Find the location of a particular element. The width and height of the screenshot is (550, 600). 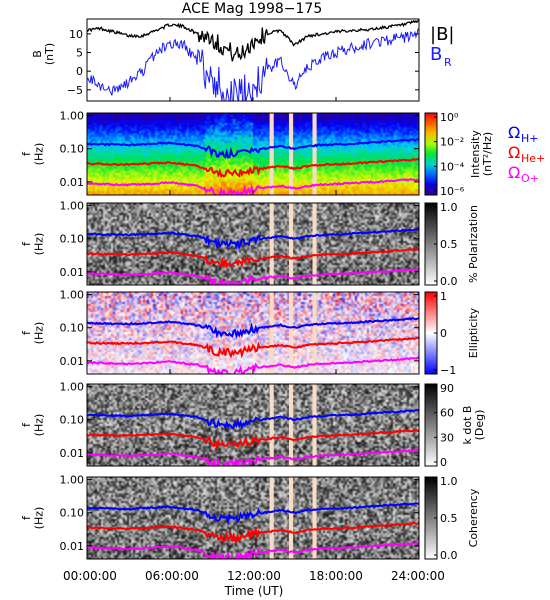

legend-he-plus-omega: Ω is located at coordinates (514, 152).